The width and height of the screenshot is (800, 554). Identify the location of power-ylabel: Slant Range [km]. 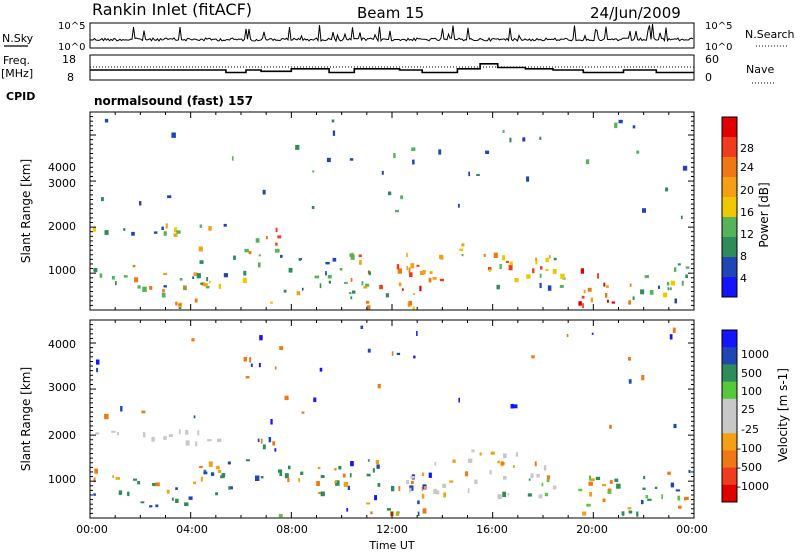
(26, 211).